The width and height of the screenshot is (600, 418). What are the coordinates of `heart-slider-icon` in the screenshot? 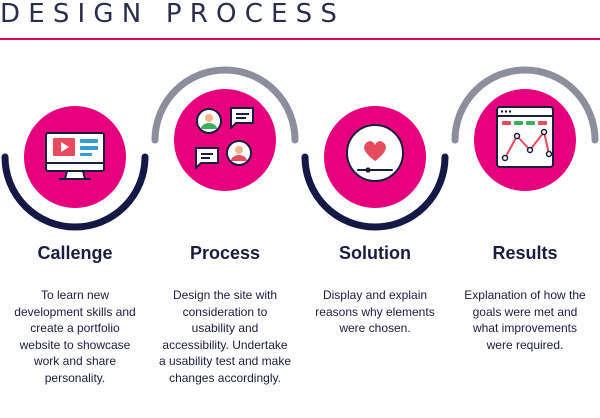 It's located at (375, 153).